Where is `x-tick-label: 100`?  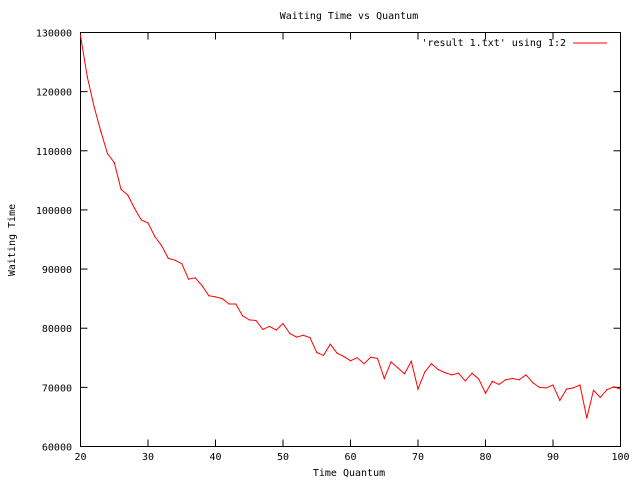 x-tick-label: 100 is located at coordinates (620, 457).